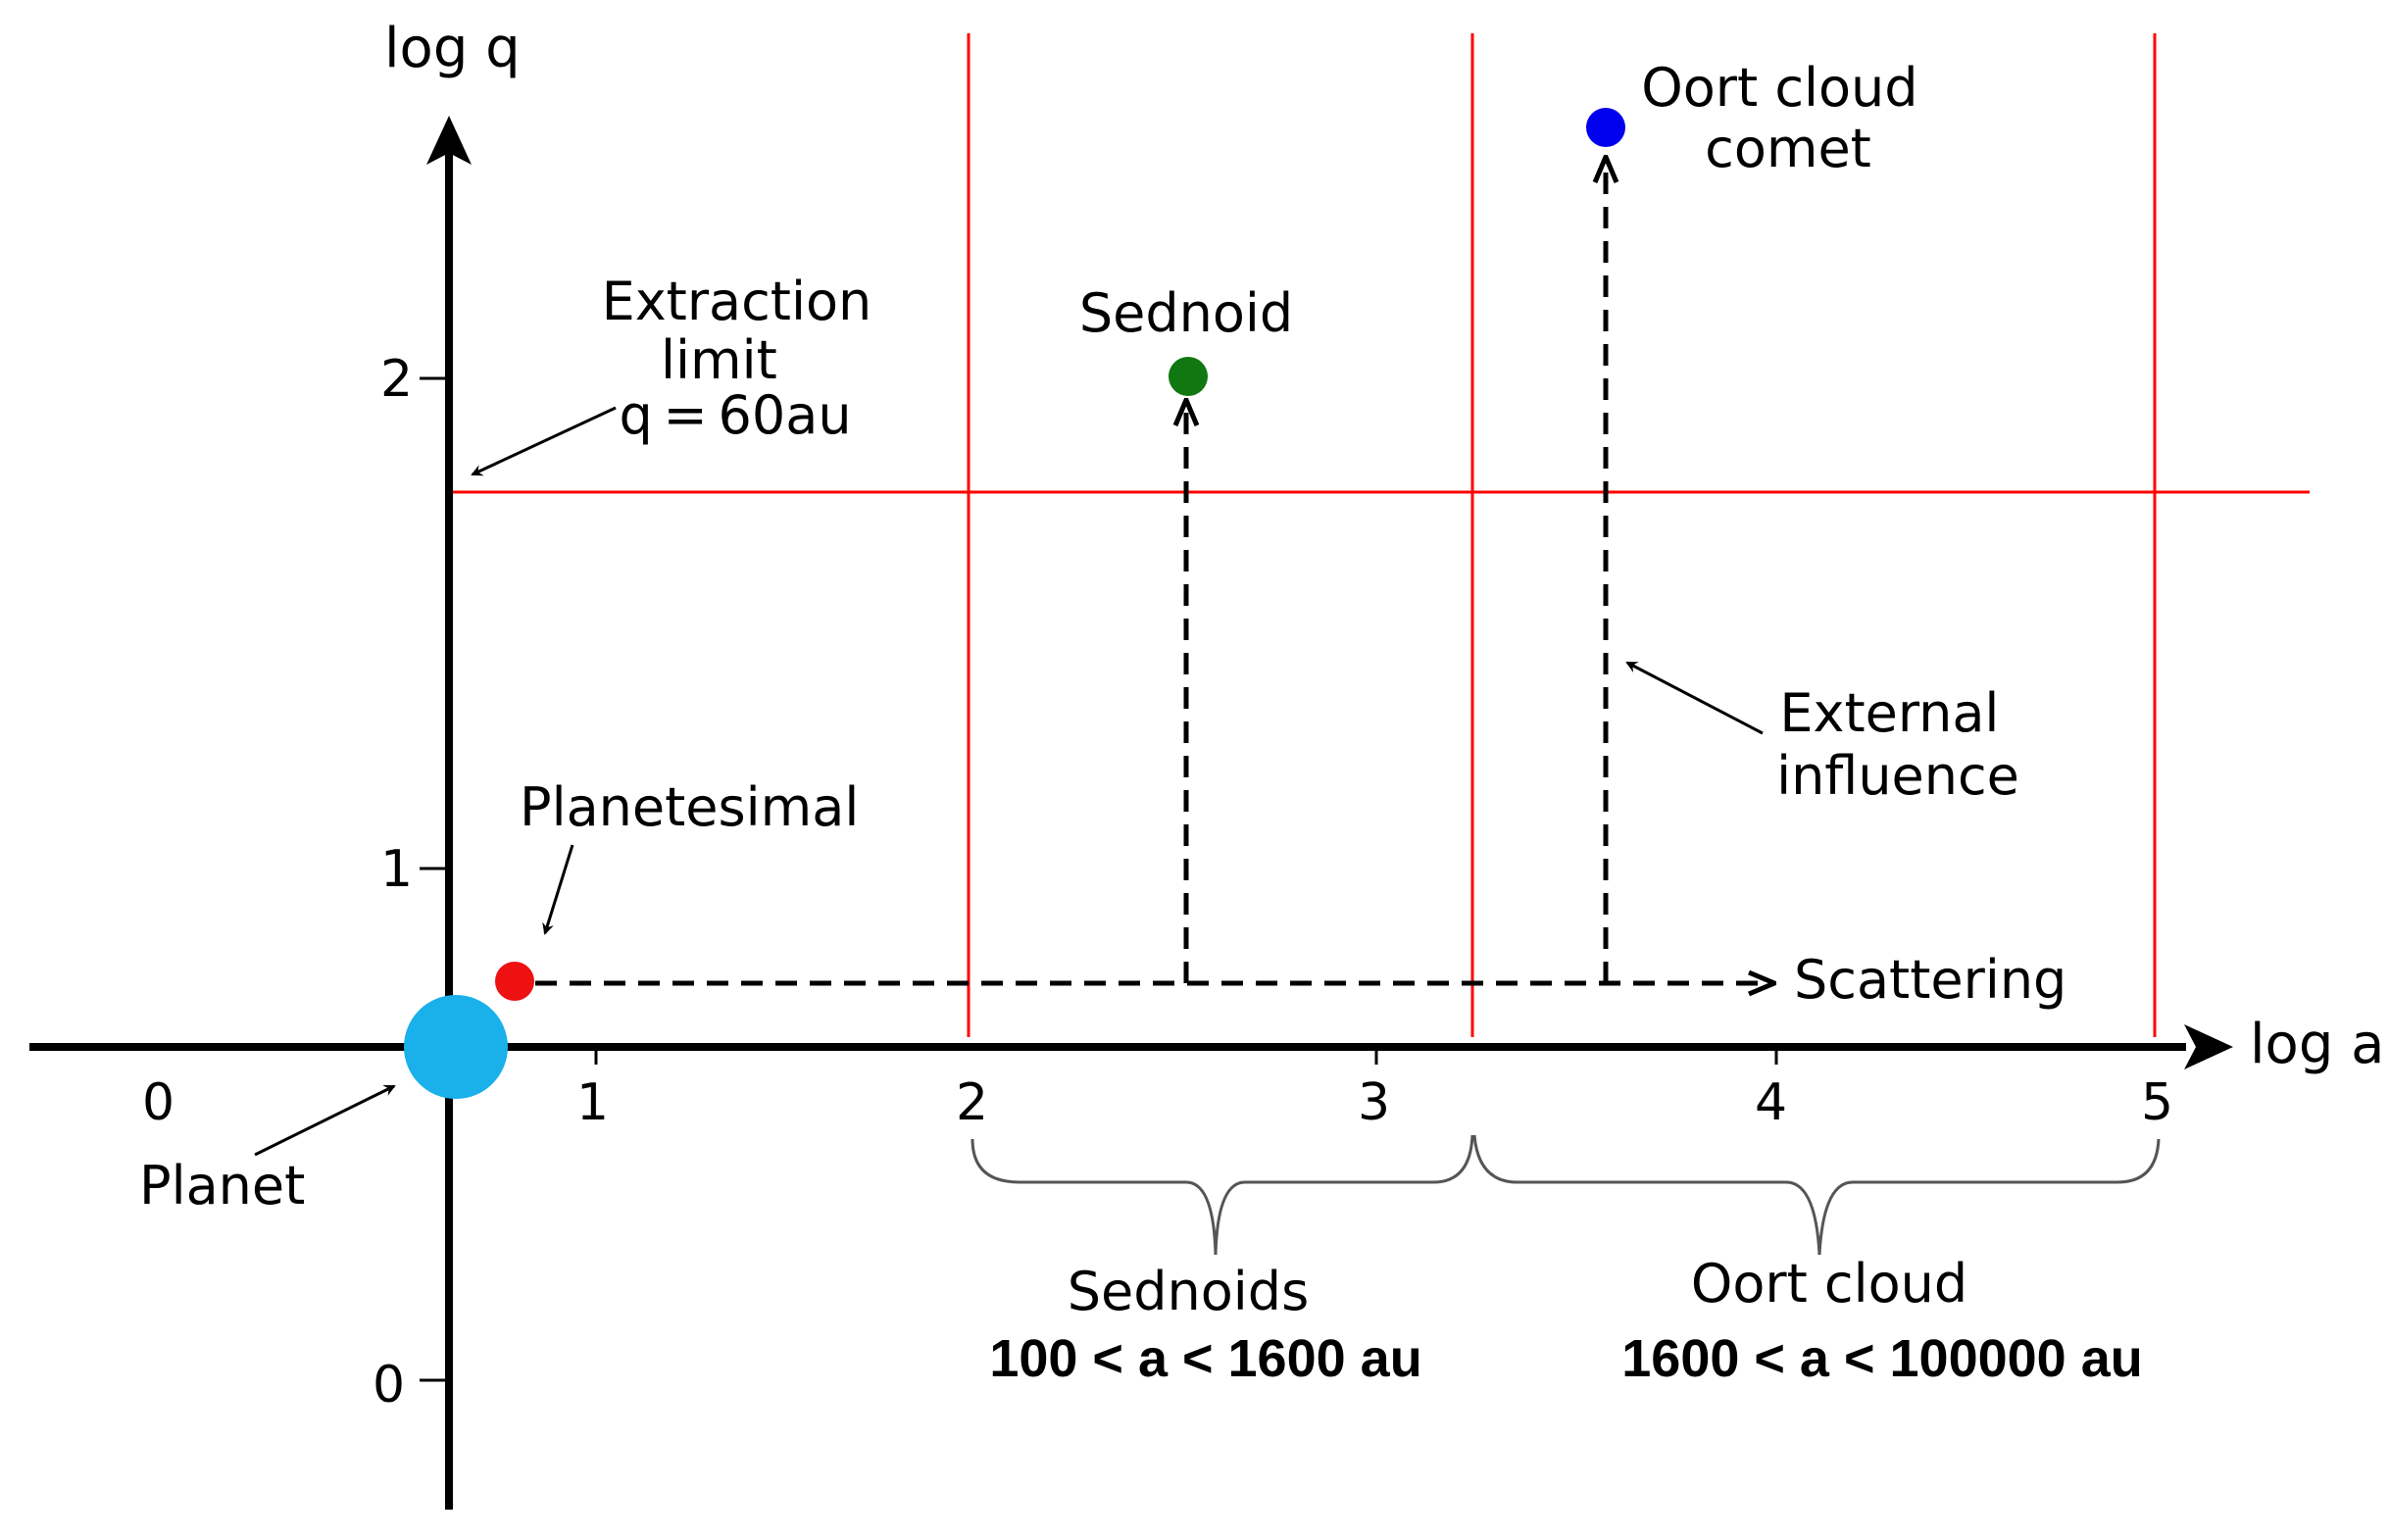 The height and width of the screenshot is (1540, 2389). I want to click on y-tick-label: 0, so click(389, 1385).